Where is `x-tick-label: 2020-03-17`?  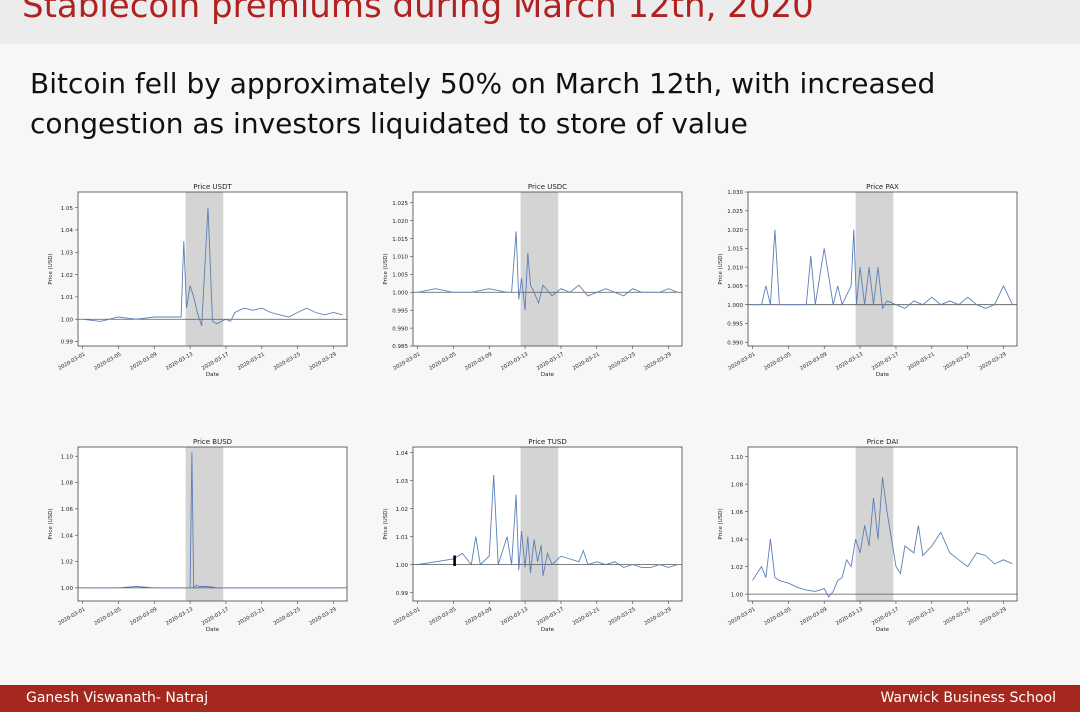 x-tick-label: 2020-03-17 is located at coordinates (885, 617).